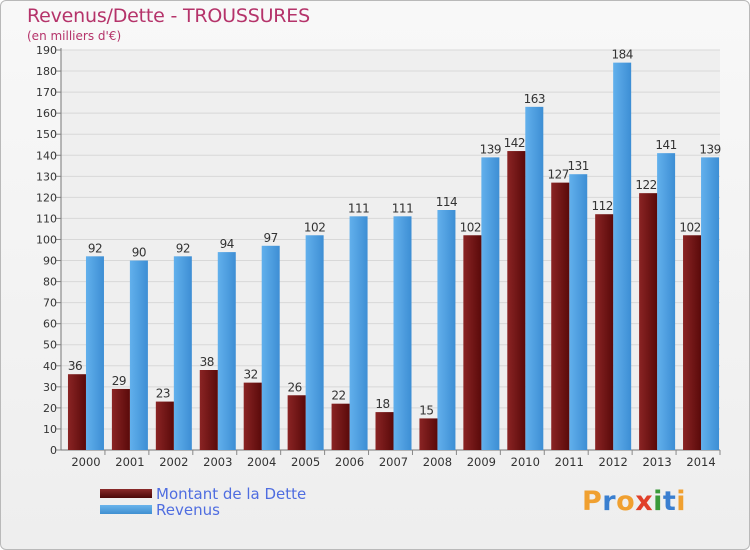 The height and width of the screenshot is (550, 750). What do you see at coordinates (50, 387) in the screenshot?
I see `y-tick-label: 30` at bounding box center [50, 387].